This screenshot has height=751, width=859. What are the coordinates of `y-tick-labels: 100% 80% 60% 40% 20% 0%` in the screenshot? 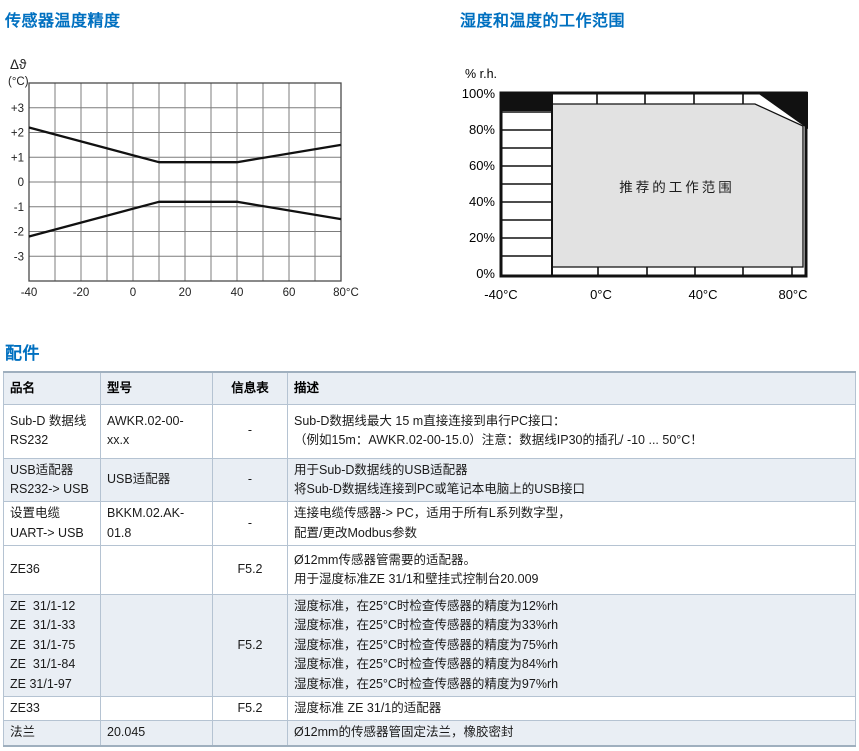 It's located at (479, 183).